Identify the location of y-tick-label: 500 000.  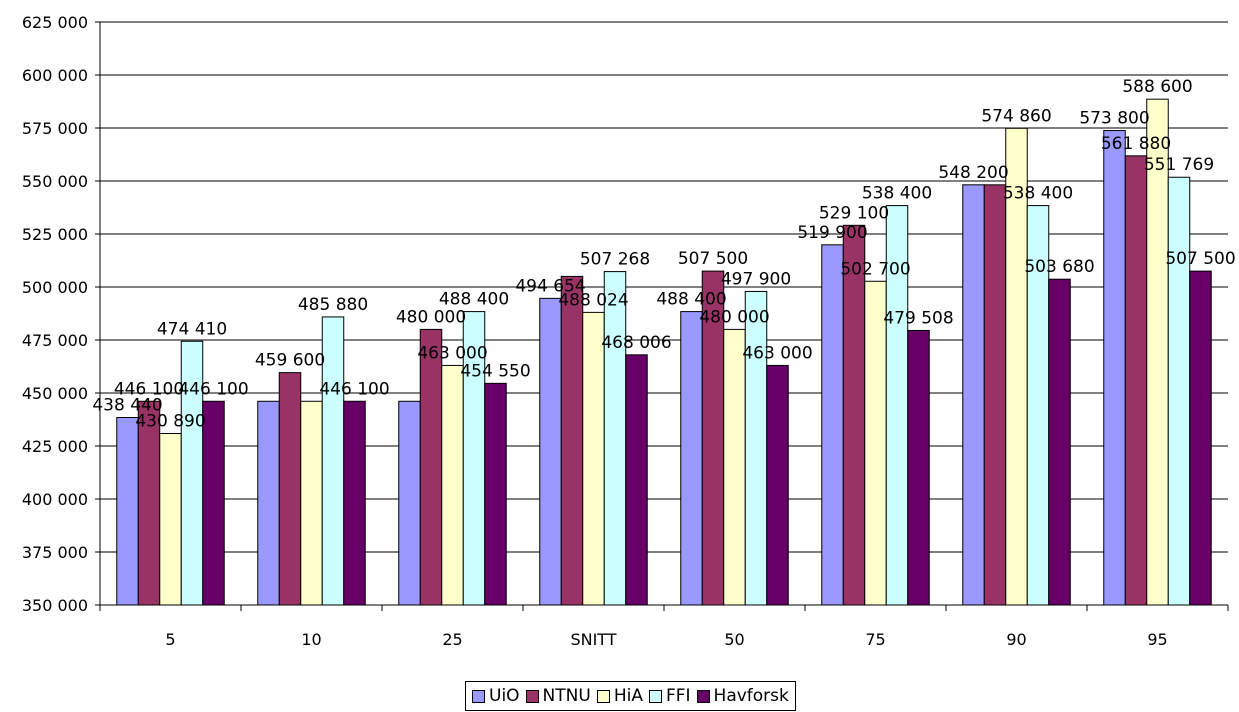
(55, 287).